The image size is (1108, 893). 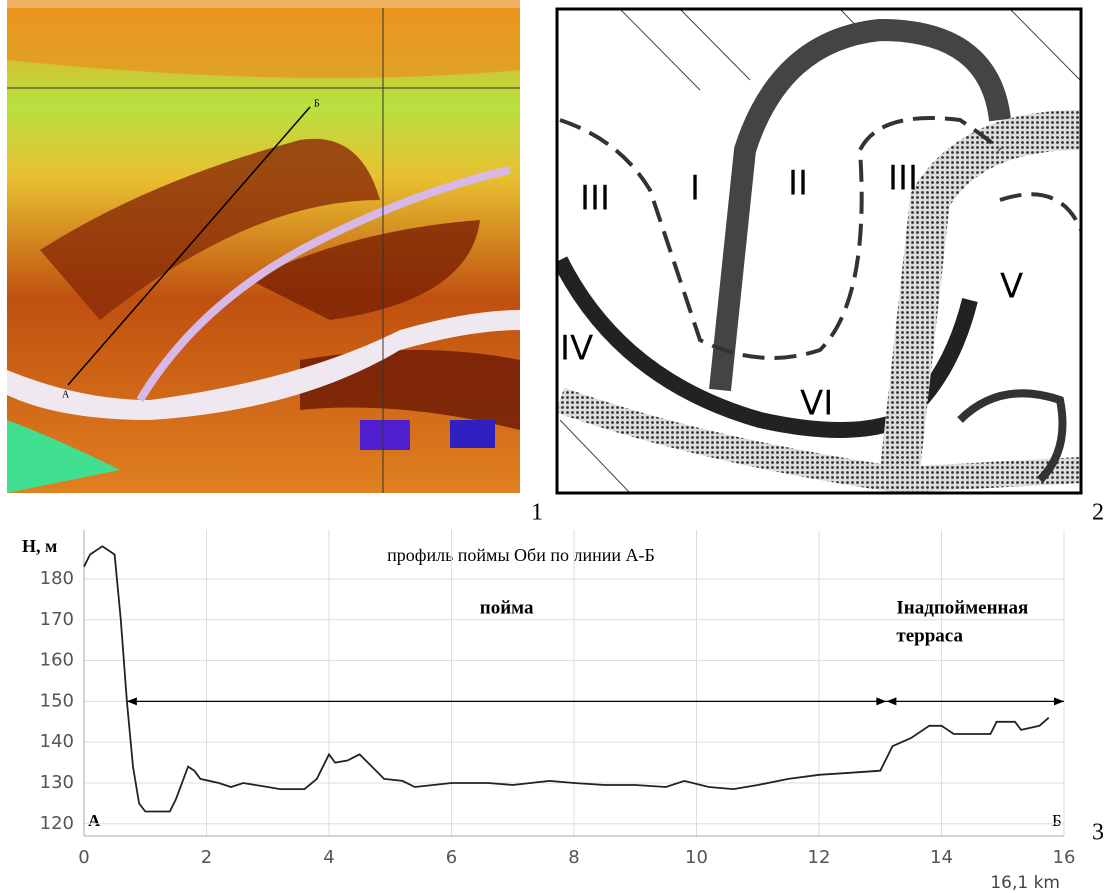 What do you see at coordinates (576, 349) in the screenshot?
I see `zone-label: IV` at bounding box center [576, 349].